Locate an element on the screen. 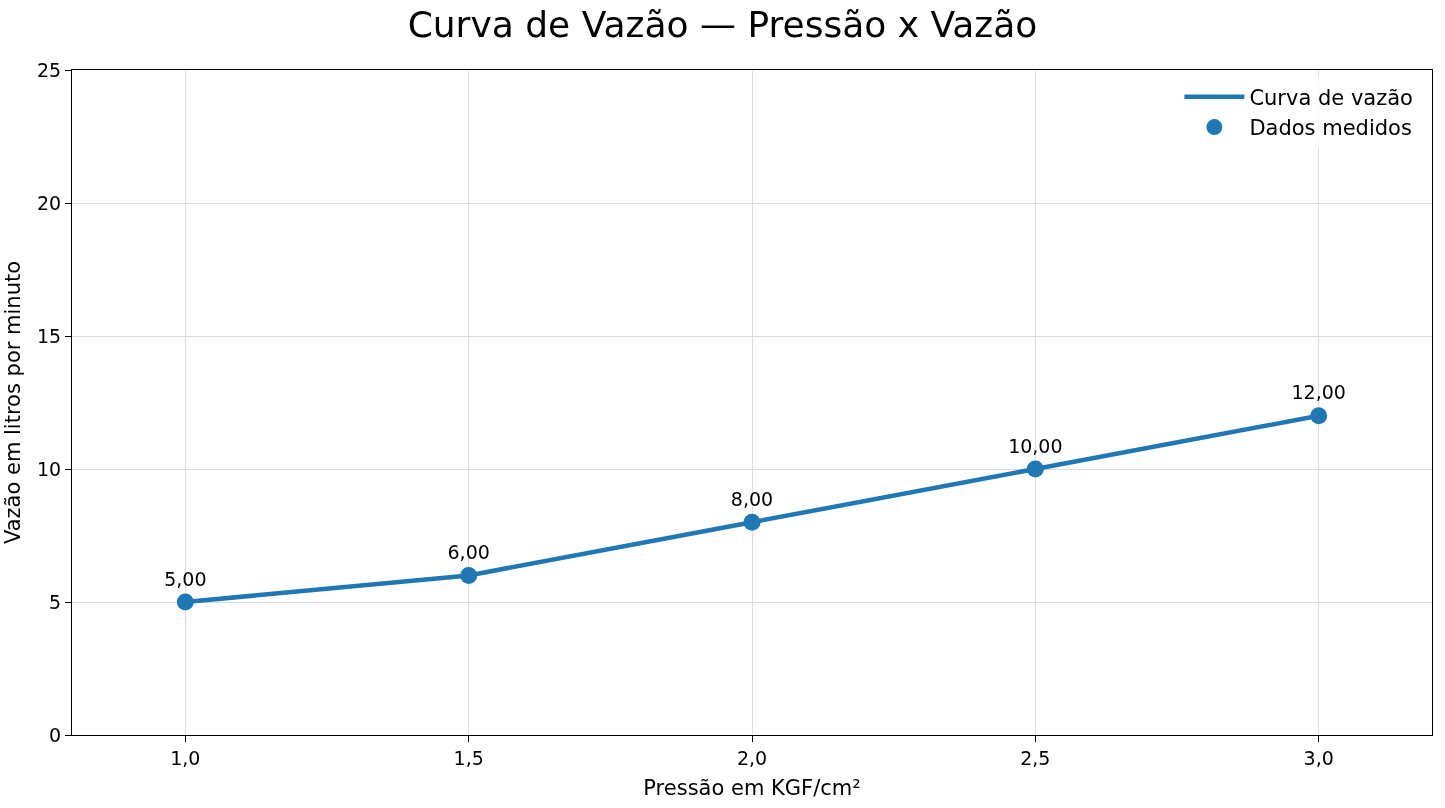 The width and height of the screenshot is (1445, 808). data-label: 5,00 is located at coordinates (185, 578).